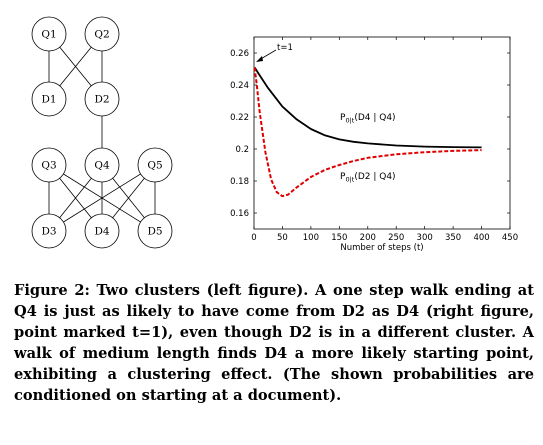  Describe the element at coordinates (510, 238) in the screenshot. I see `x-tick-label: 450` at that location.